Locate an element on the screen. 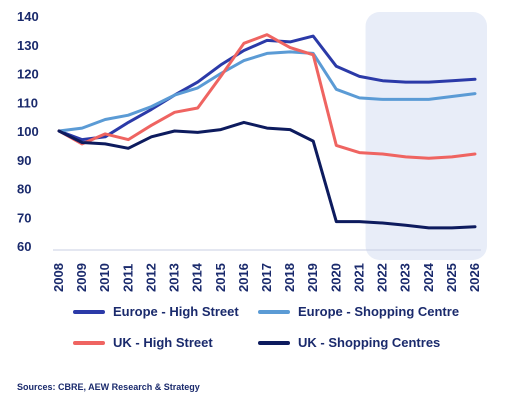  y-tick-label: 130 is located at coordinates (28, 45).